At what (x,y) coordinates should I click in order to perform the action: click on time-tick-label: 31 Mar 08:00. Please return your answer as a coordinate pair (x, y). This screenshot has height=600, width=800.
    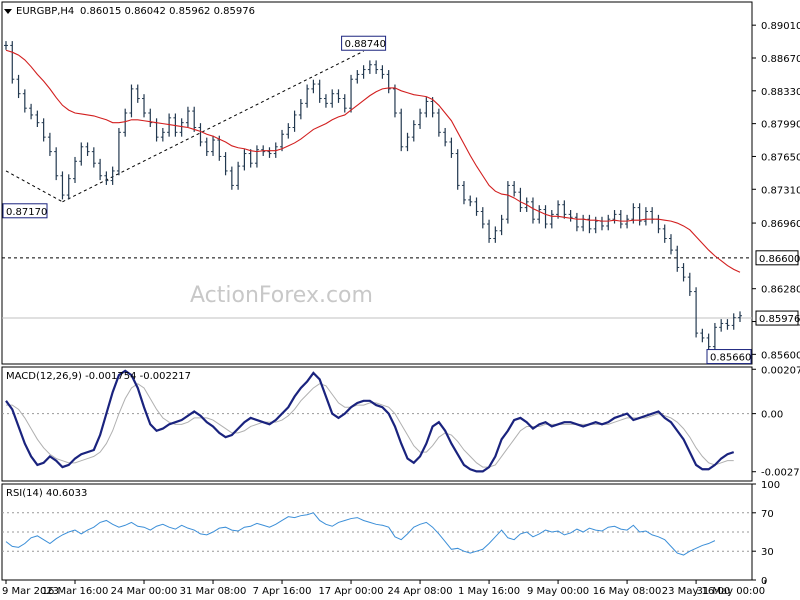
    Looking at the image, I should click on (213, 591).